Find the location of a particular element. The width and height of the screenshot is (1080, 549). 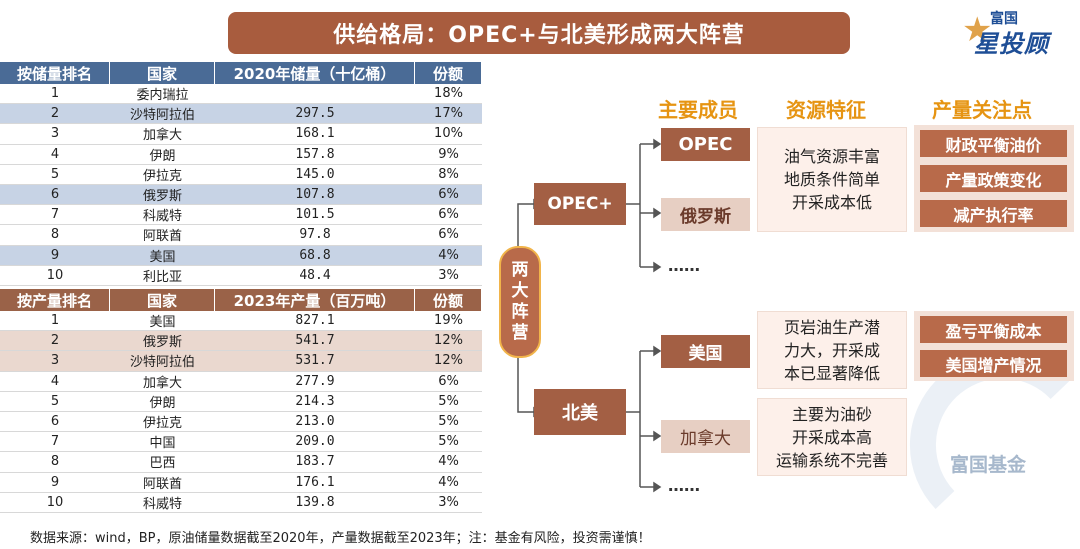

table-row: 9 阿联酋 176.1 4% is located at coordinates (241, 483).